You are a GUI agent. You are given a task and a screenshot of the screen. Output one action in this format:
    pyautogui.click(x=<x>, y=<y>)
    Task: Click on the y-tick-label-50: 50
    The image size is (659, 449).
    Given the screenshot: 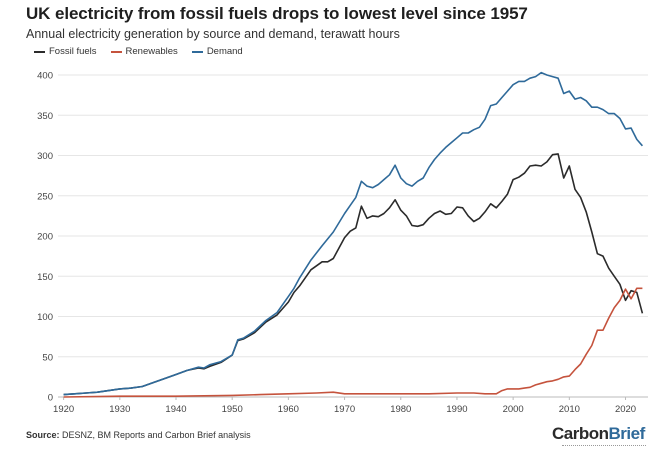 What is the action you would take?
    pyautogui.click(x=47, y=357)
    